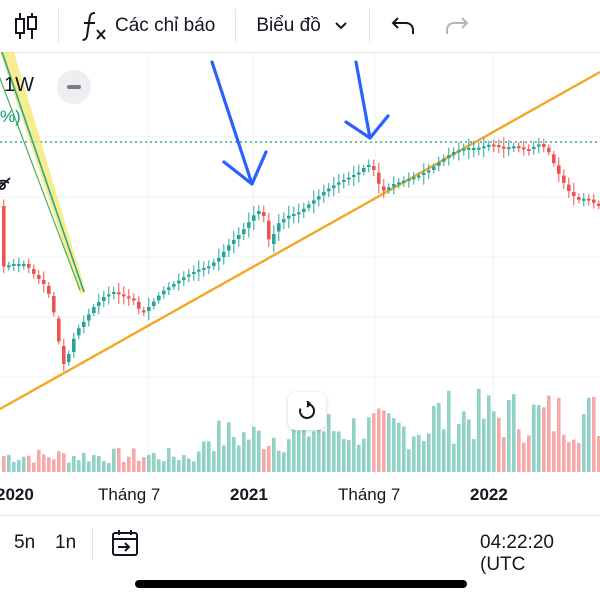 This screenshot has width=600, height=600. What do you see at coordinates (393, 26) in the screenshot?
I see `undo-button` at bounding box center [393, 26].